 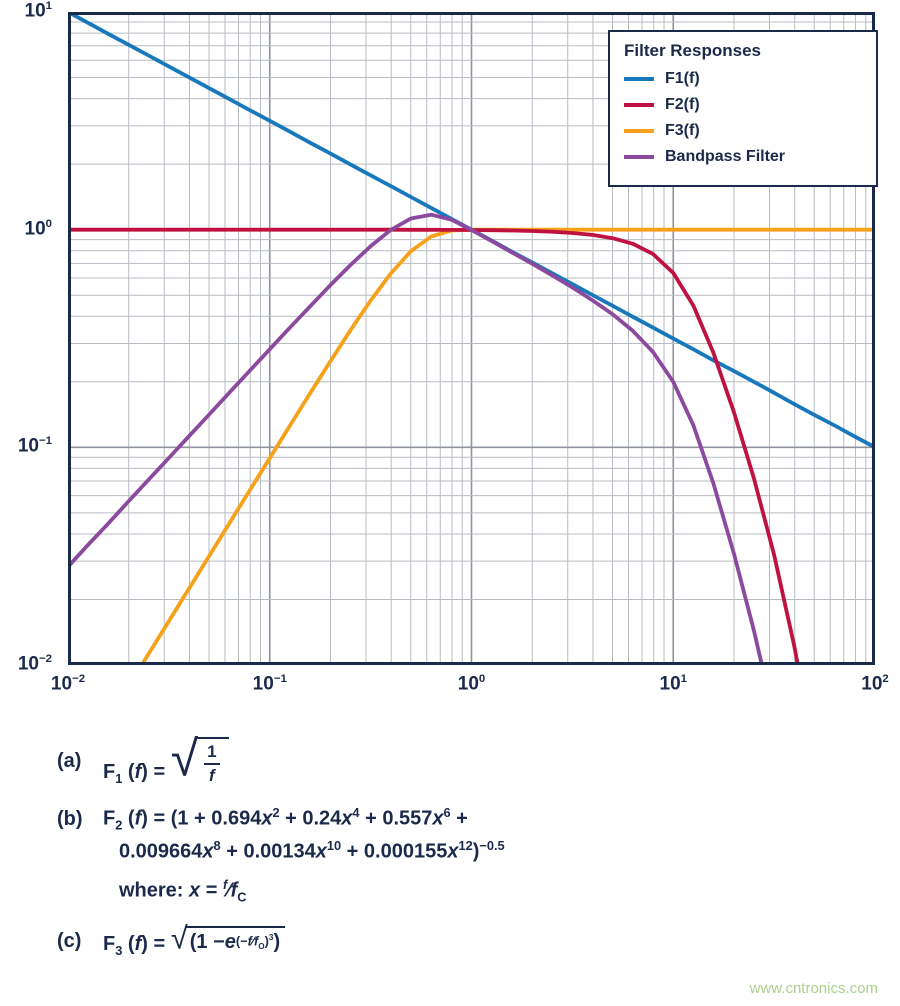 I want to click on legend-item-label: F1(f), so click(x=682, y=78).